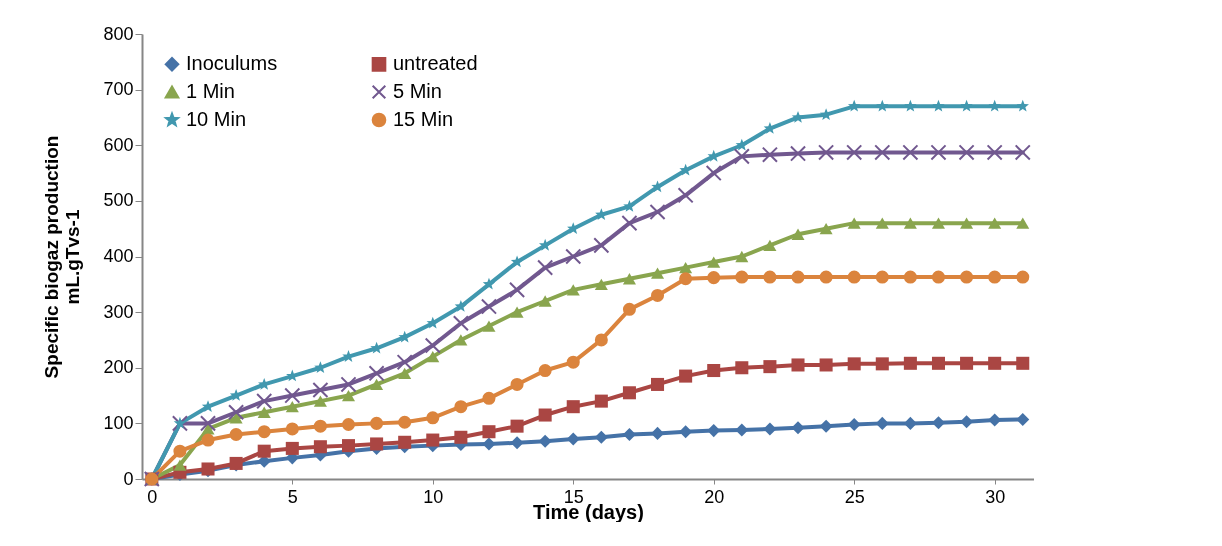 The width and height of the screenshot is (1222, 546). Describe the element at coordinates (423, 119) in the screenshot. I see `legend-label: 15 Min` at that location.